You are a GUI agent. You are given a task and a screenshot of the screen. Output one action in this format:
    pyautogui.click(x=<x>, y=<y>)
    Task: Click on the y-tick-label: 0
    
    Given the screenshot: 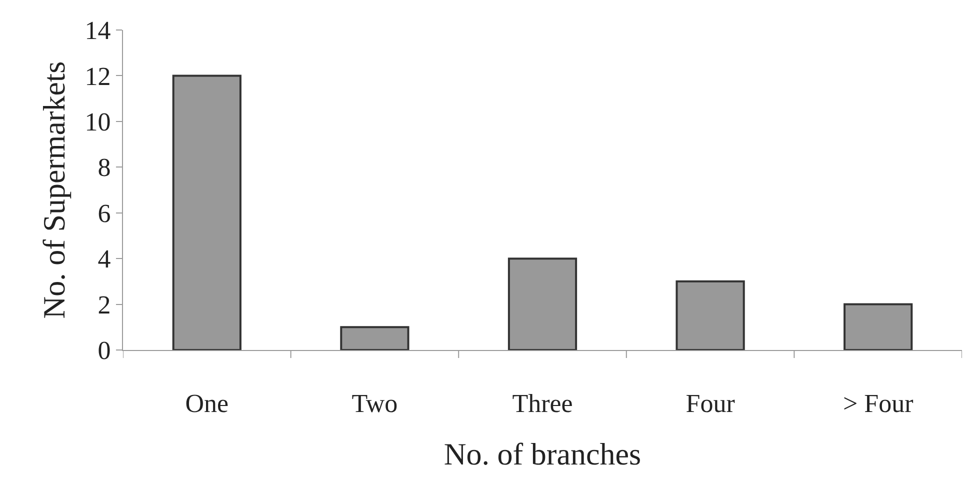 What is the action you would take?
    pyautogui.click(x=104, y=351)
    